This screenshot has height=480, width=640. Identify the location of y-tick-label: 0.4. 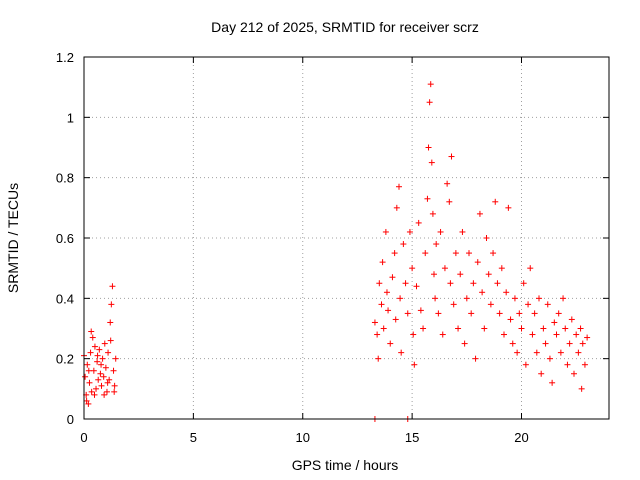
(65, 298).